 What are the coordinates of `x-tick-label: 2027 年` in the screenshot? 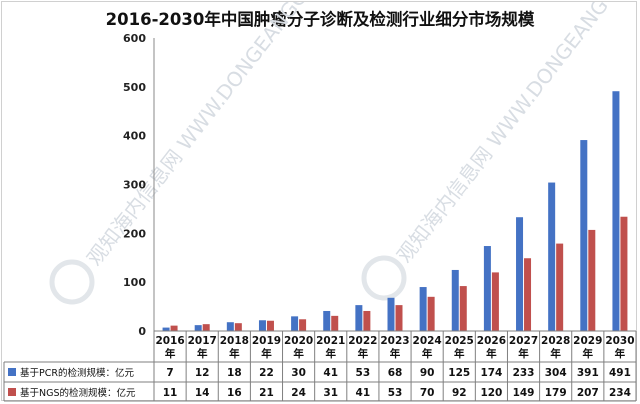 It's located at (523, 347).